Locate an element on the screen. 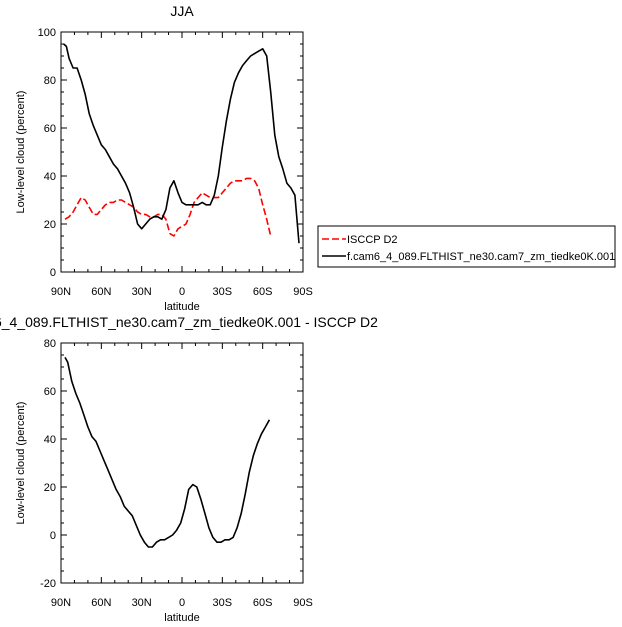 This screenshot has width=622, height=627. series-line-model is located at coordinates (181, 143).